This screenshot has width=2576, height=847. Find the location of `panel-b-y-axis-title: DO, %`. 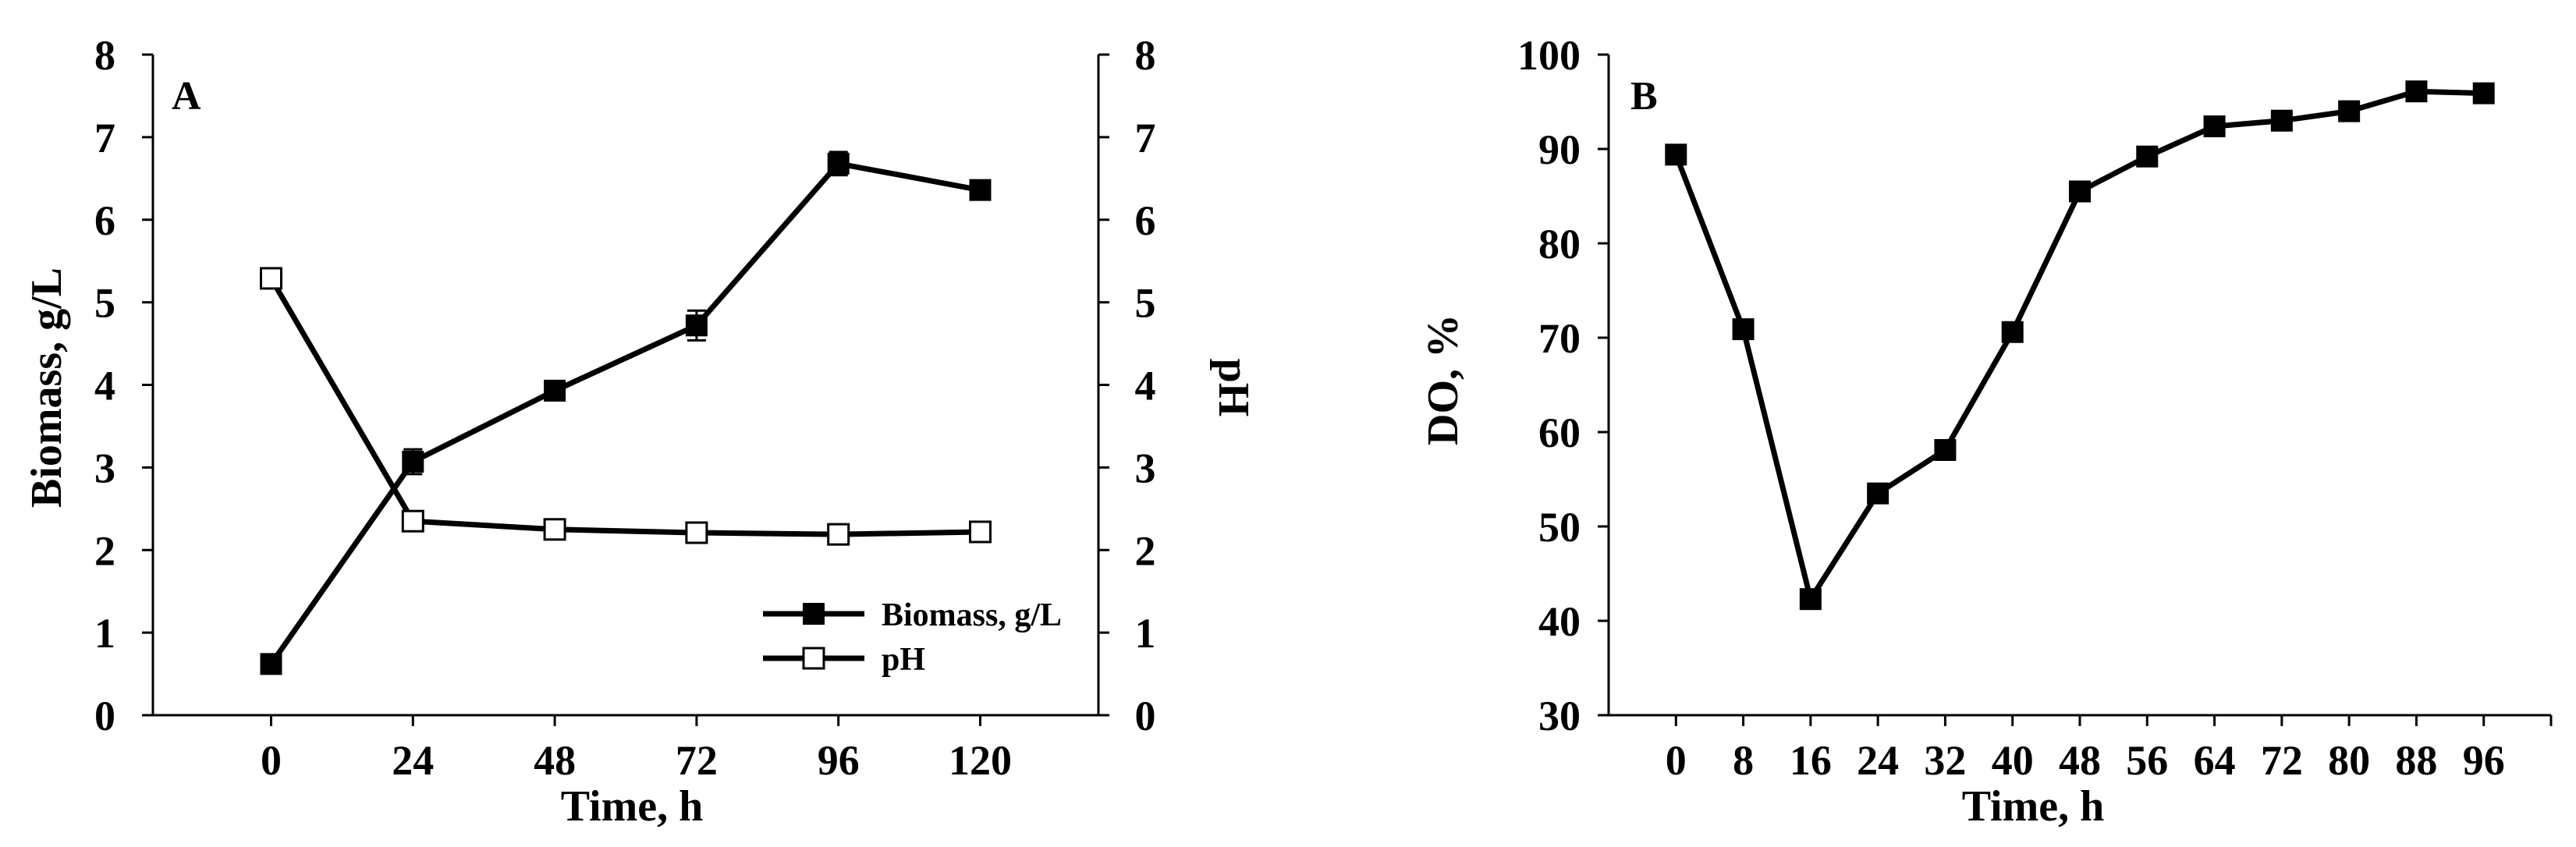

panel-b-y-axis-title: DO, % is located at coordinates (1443, 379).